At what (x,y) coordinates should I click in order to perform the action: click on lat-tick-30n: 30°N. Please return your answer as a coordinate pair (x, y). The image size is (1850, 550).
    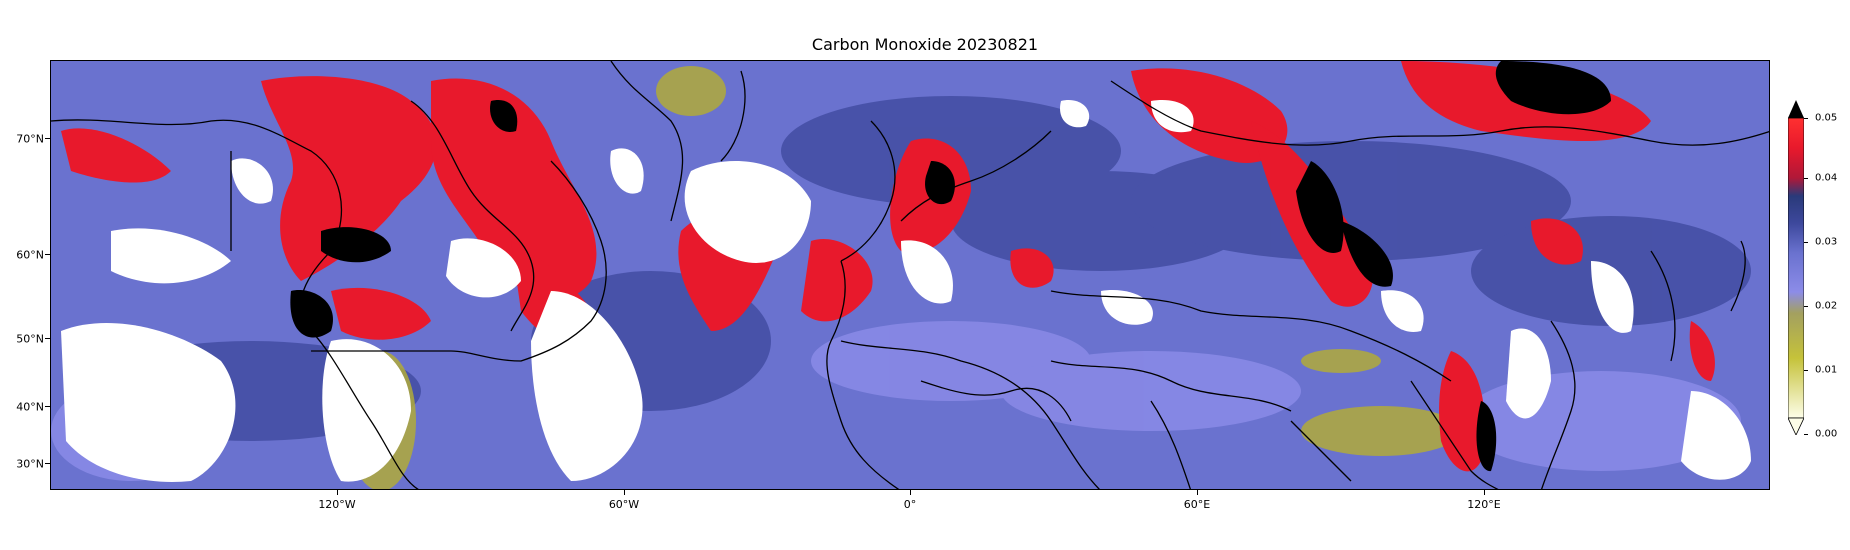
    Looking at the image, I should click on (30, 464).